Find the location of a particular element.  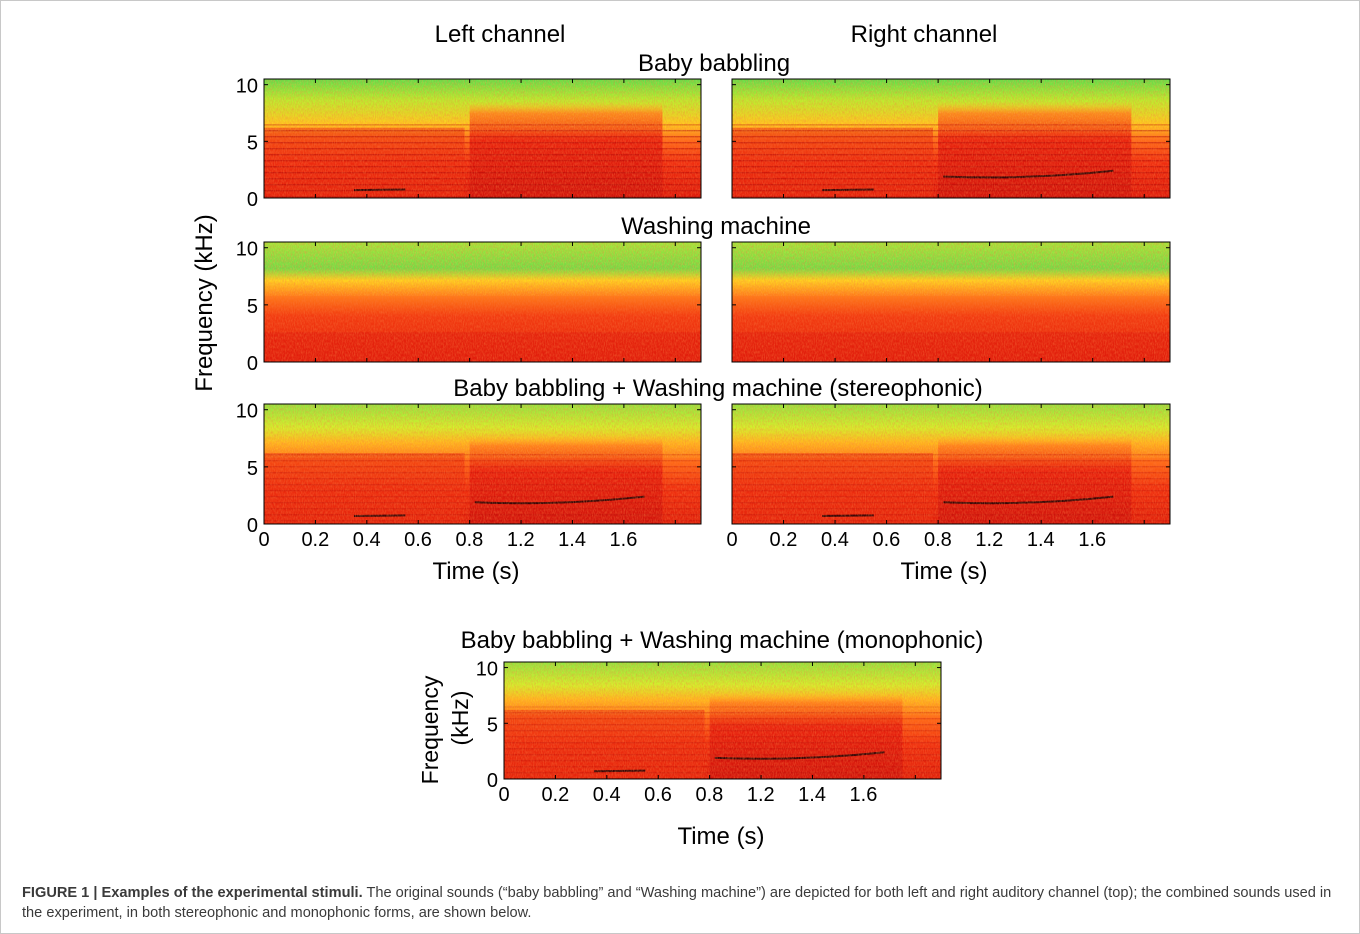

y-axis-label-mono-line2: (kHz) is located at coordinates (460, 718).